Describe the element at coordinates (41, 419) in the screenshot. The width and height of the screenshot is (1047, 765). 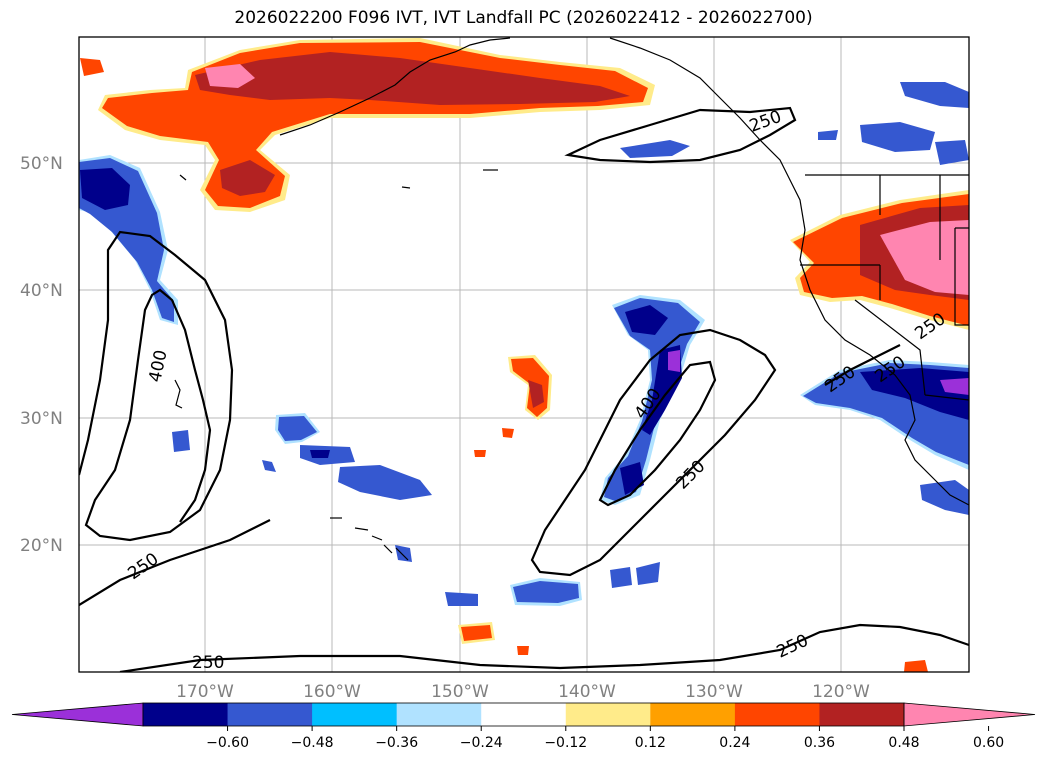
I see `lat-label: 30°N` at that location.